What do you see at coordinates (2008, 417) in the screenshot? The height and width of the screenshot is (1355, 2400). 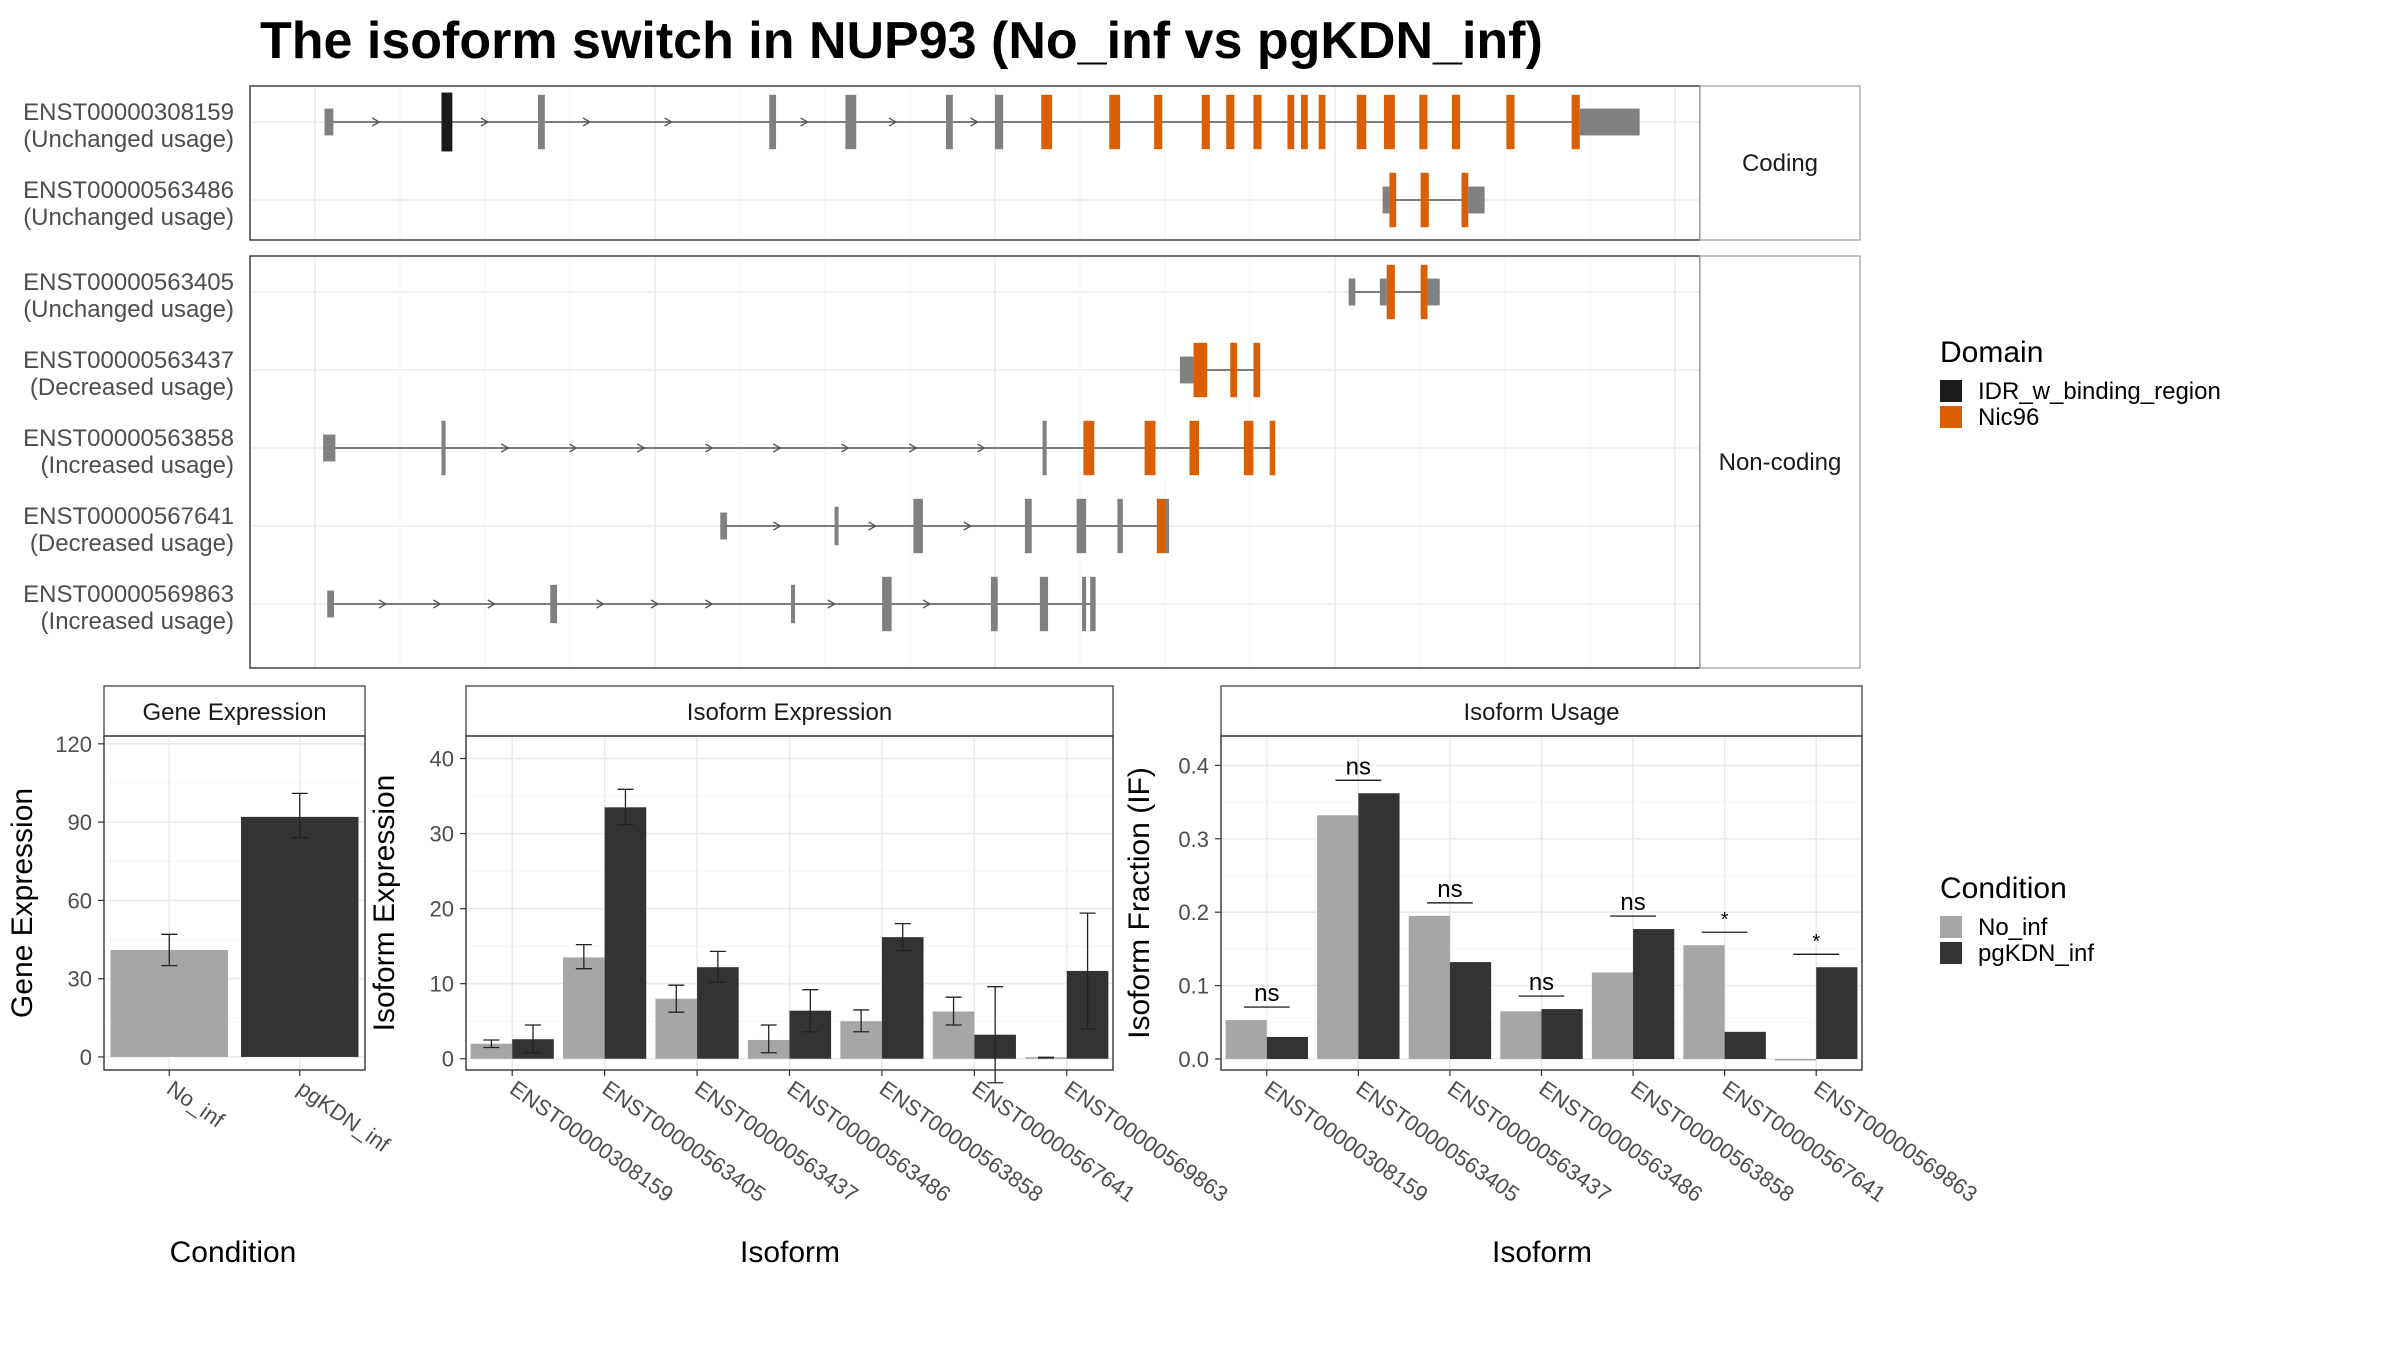 I see `domain-legend-label: Nic96` at bounding box center [2008, 417].